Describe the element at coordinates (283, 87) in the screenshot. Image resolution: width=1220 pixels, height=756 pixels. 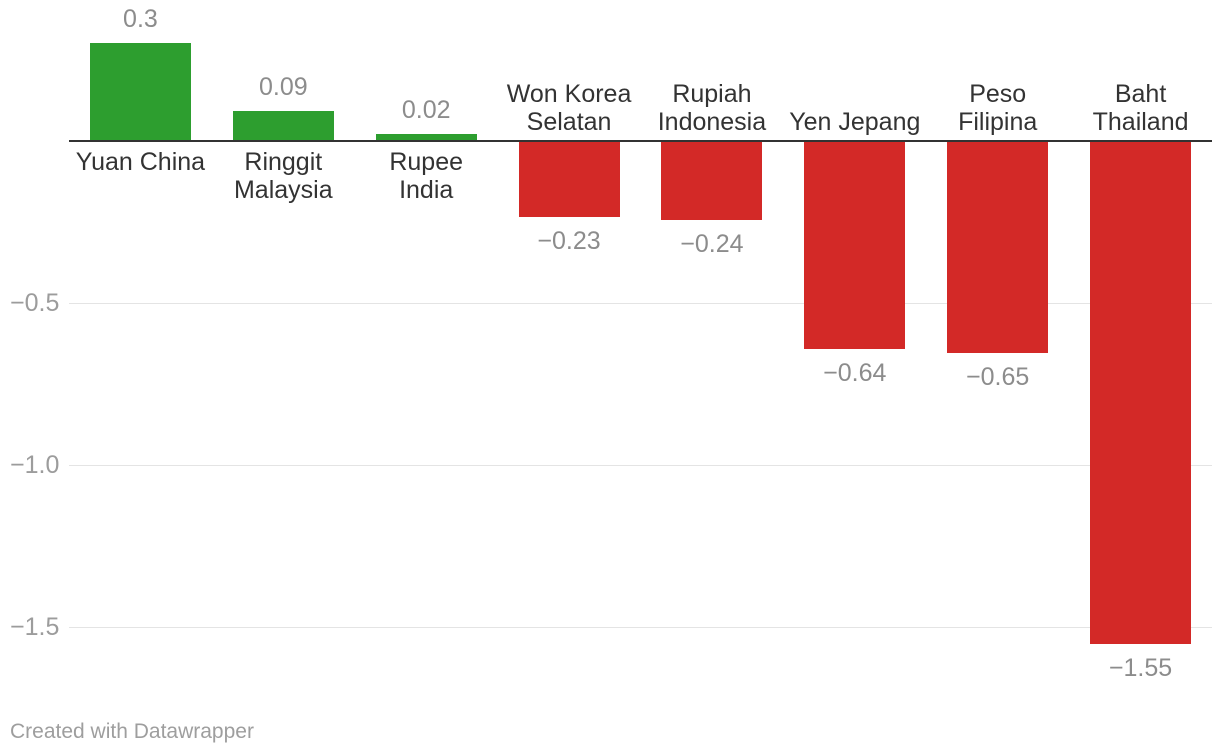
I see `value-label-ringgit-malaysia: 0.09` at that location.